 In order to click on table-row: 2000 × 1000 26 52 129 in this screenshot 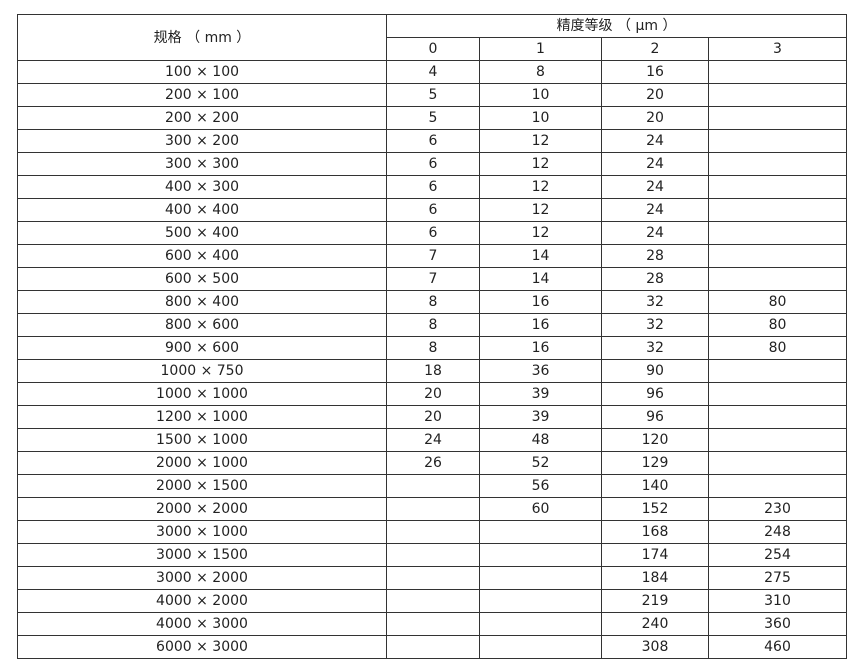, I will do `click(432, 463)`.